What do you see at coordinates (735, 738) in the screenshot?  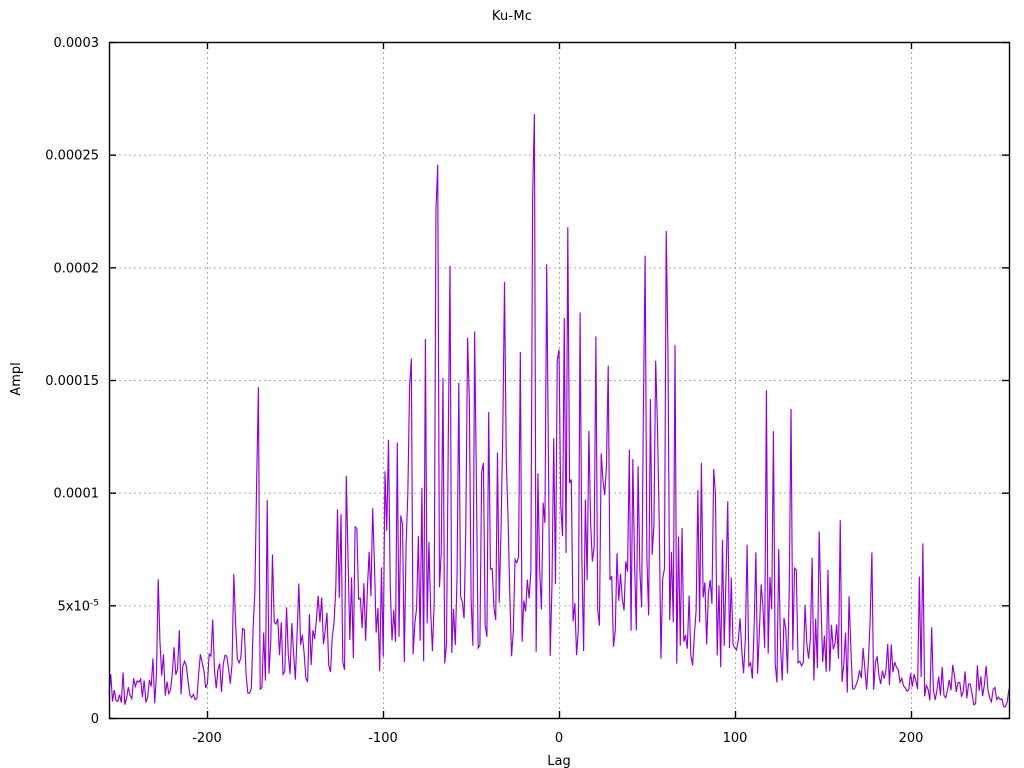 I see `x-axis-tick-label: 100` at bounding box center [735, 738].